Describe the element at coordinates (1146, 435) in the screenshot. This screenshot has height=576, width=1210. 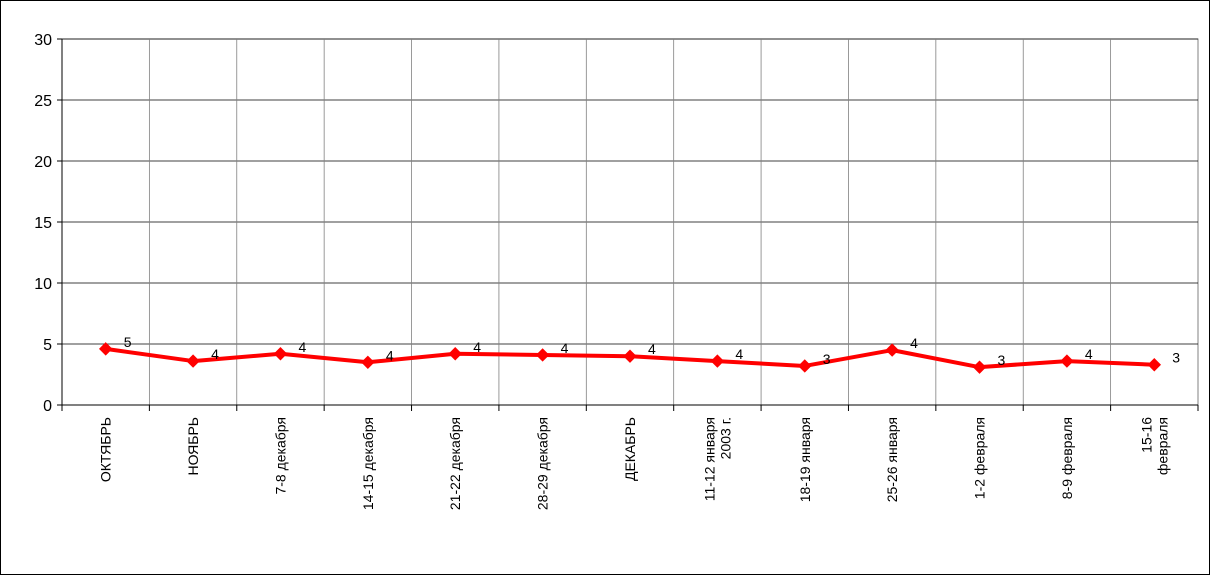
I see `x-category-label: 15-16` at that location.